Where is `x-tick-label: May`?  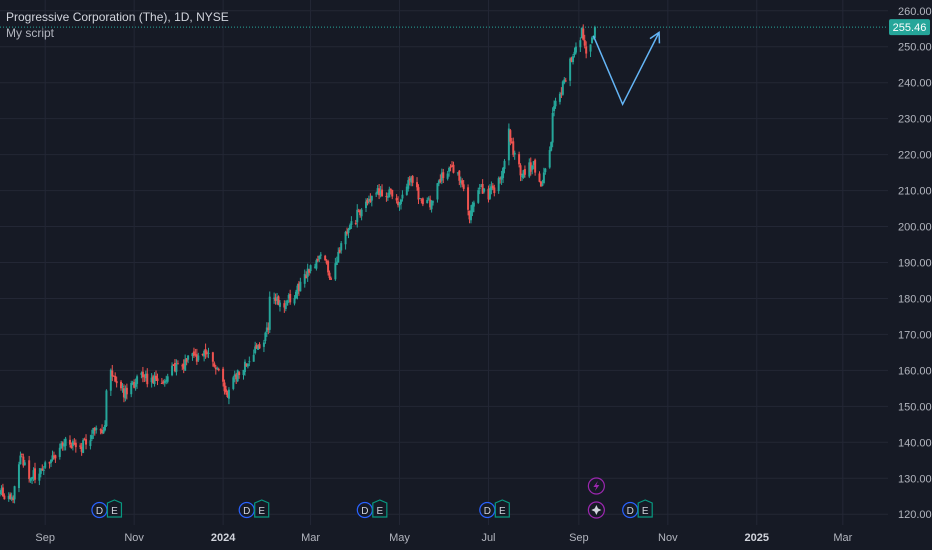 x-tick-label: May is located at coordinates (399, 538).